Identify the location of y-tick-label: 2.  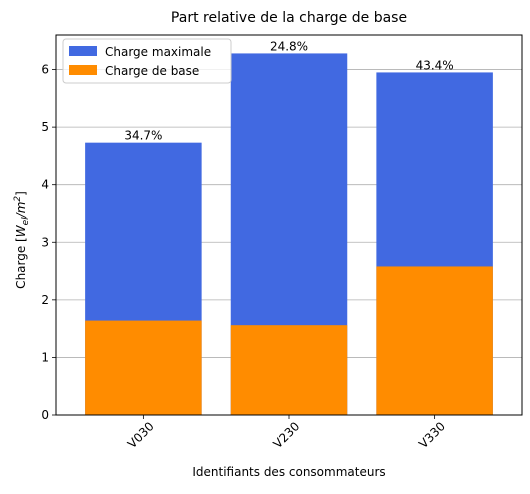
(45, 300).